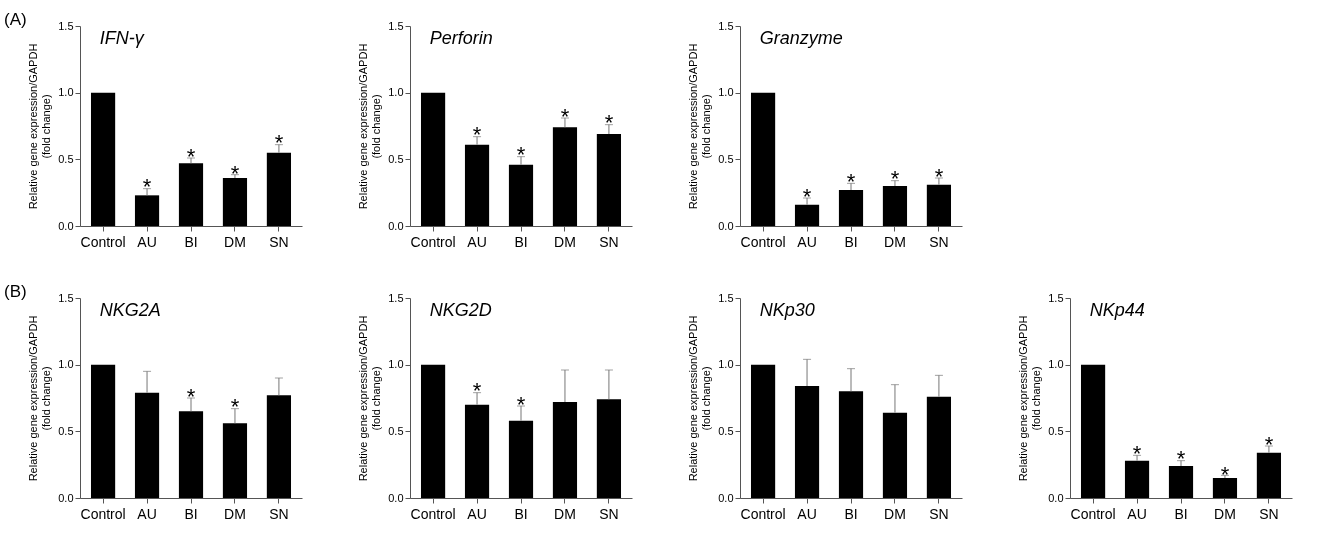  Describe the element at coordinates (15, 292) in the screenshot. I see `text: (B)` at that location.